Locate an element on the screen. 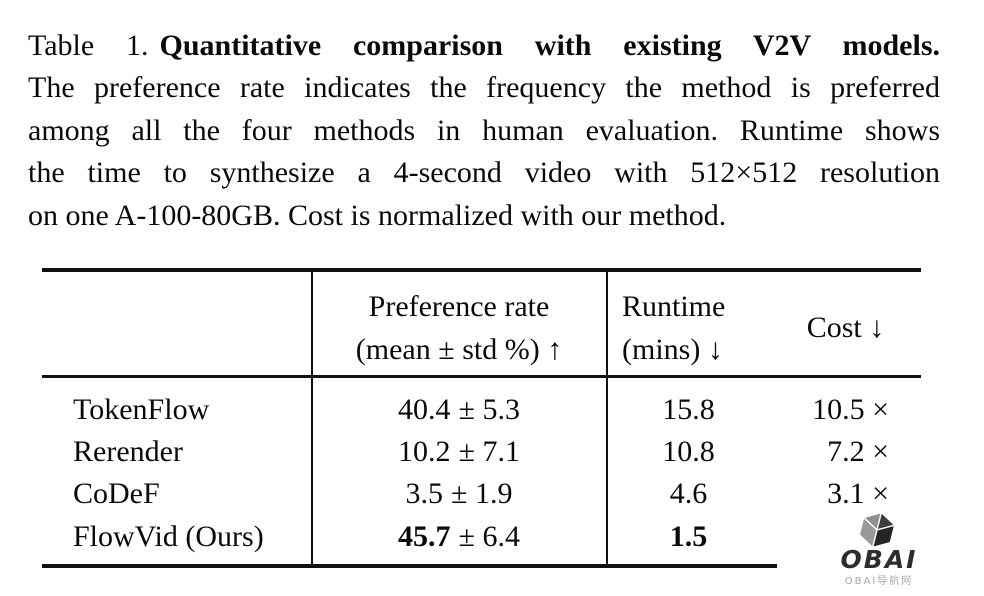  table-bottom-rule is located at coordinates (481, 566).